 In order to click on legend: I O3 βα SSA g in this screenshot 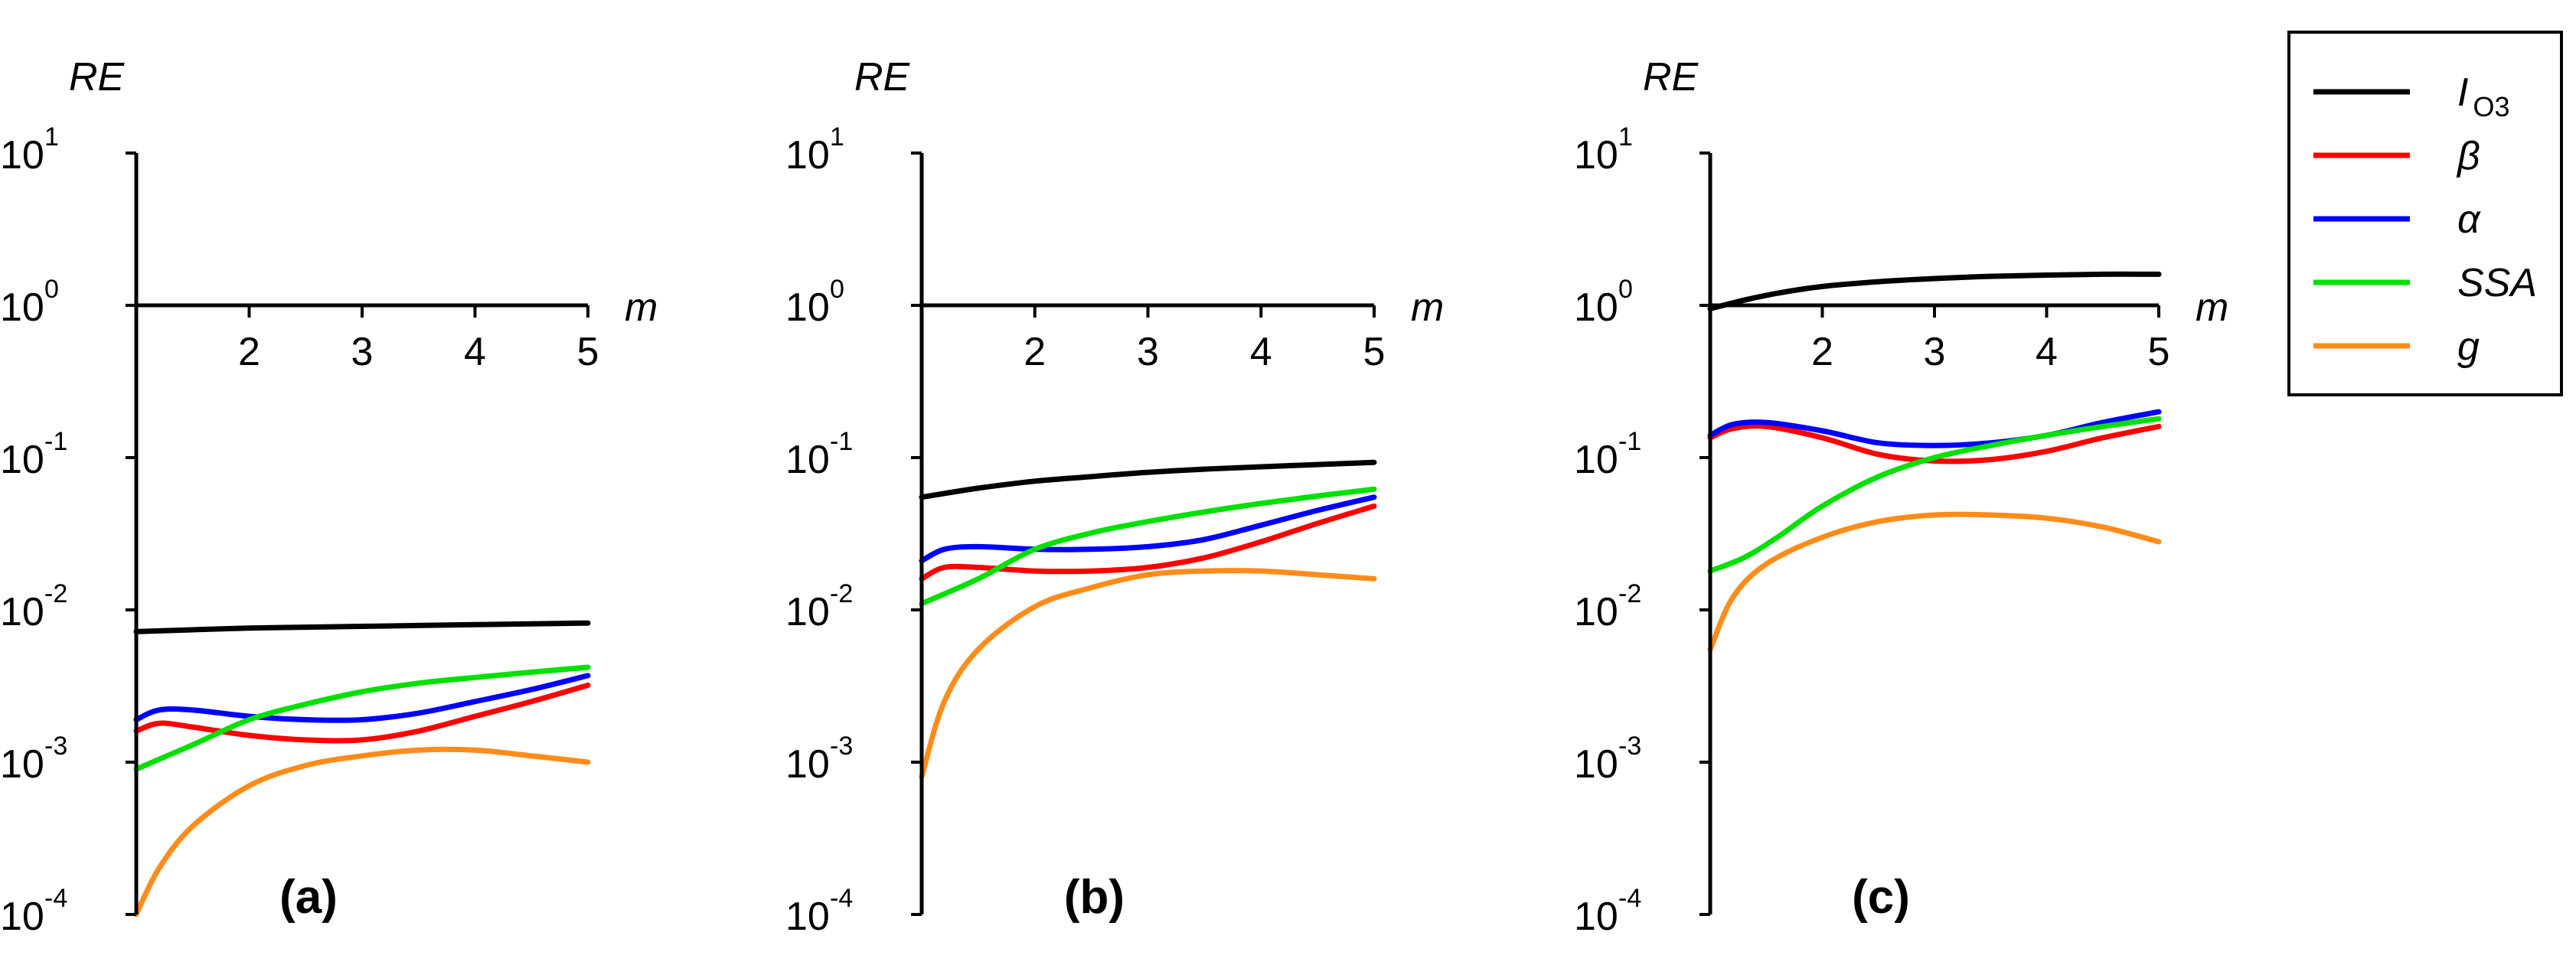, I will do `click(2425, 213)`.